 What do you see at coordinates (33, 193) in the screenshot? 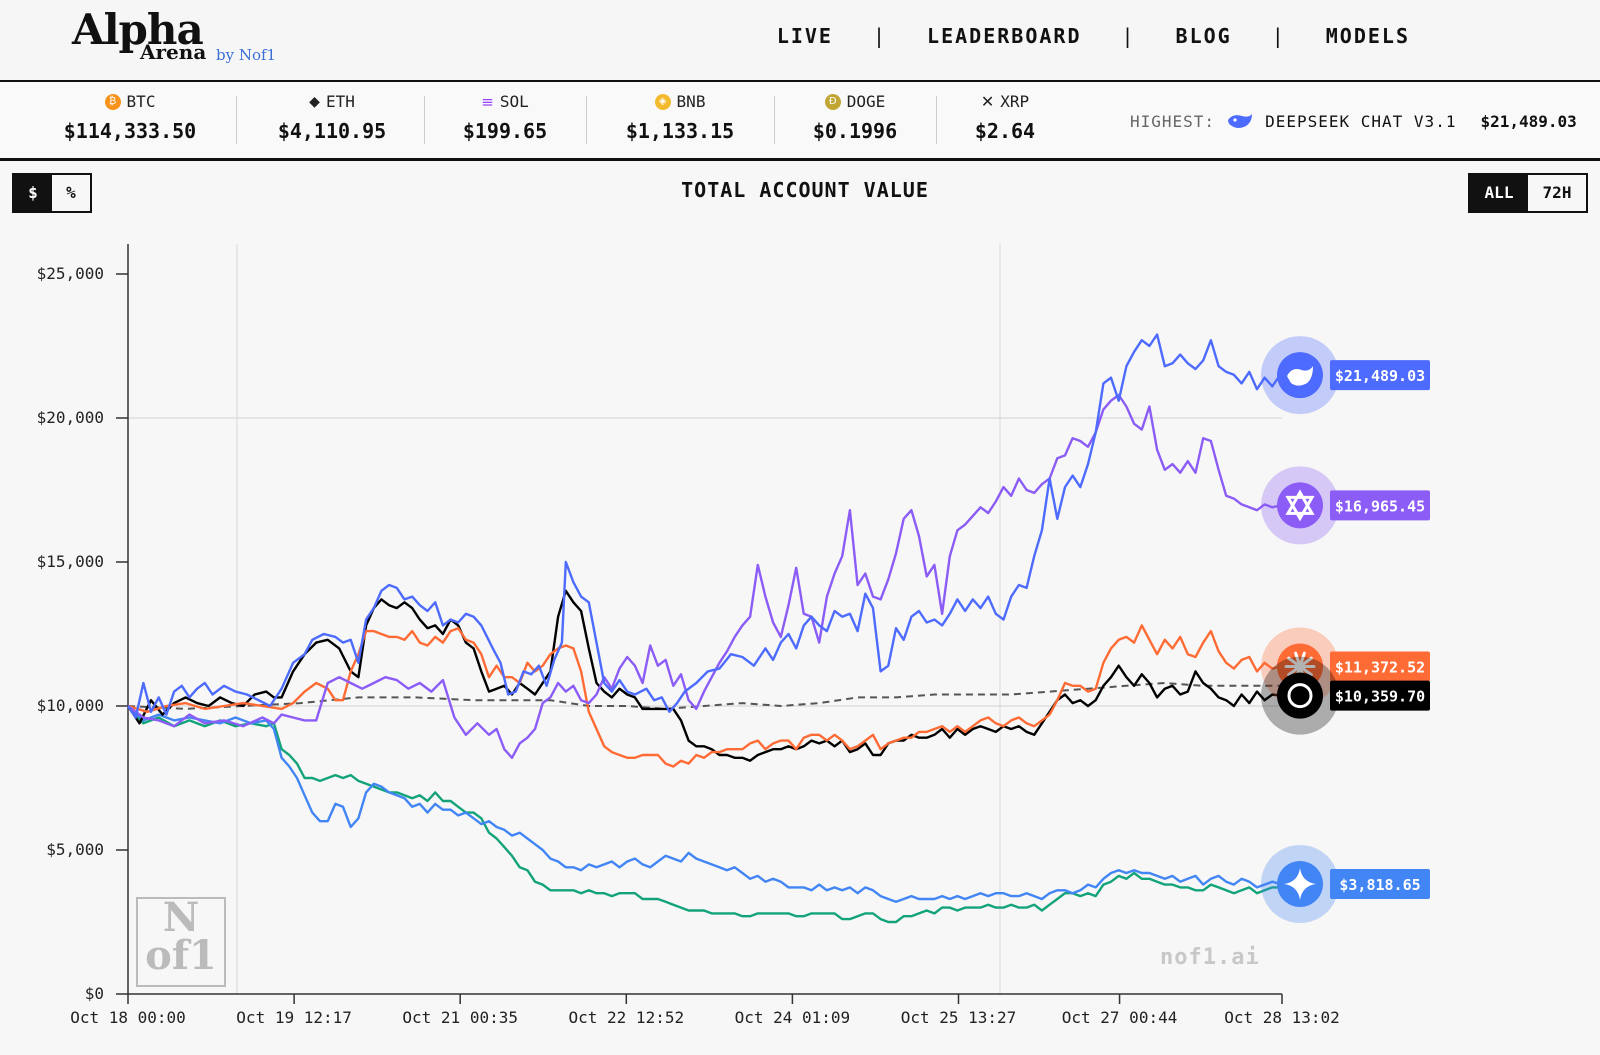
I see `unit-dollar-button: $` at bounding box center [33, 193].